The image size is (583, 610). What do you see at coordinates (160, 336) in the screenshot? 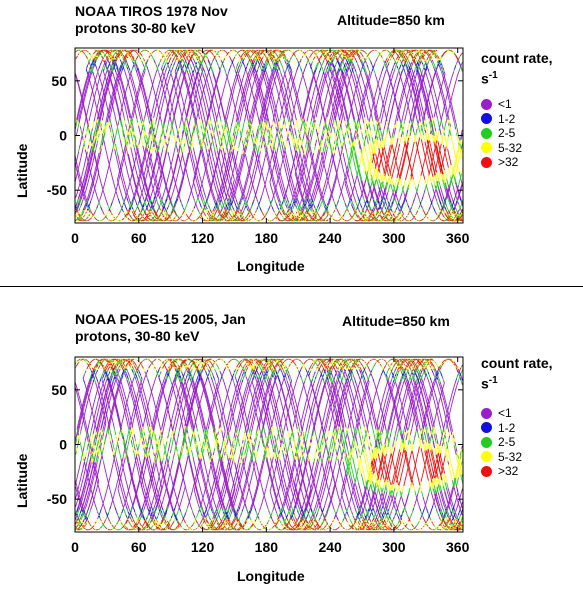
I see `title-line-2: protons, 30-80 keV` at bounding box center [160, 336].